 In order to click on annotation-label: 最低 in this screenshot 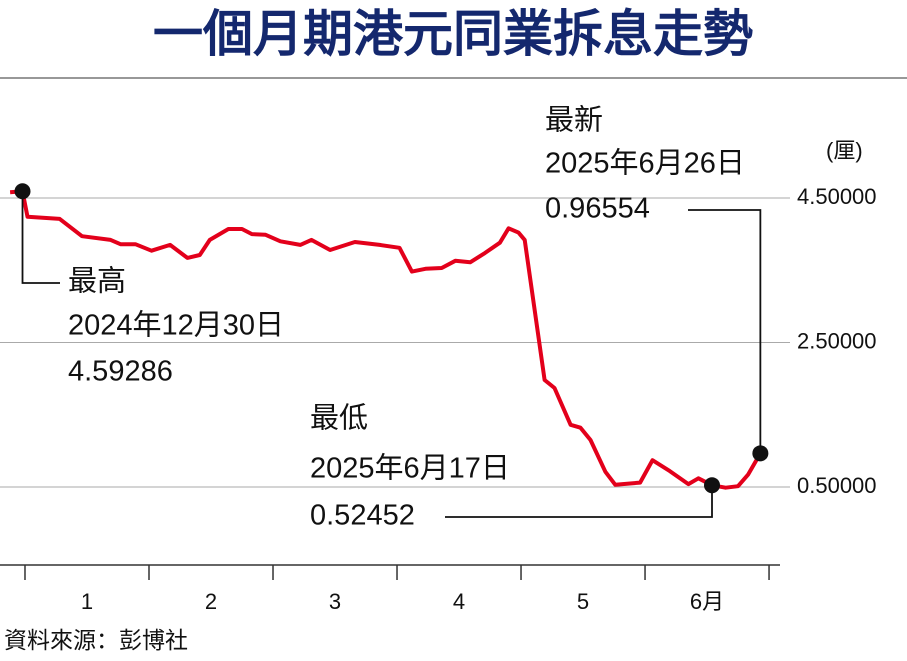, I will do `click(339, 418)`.